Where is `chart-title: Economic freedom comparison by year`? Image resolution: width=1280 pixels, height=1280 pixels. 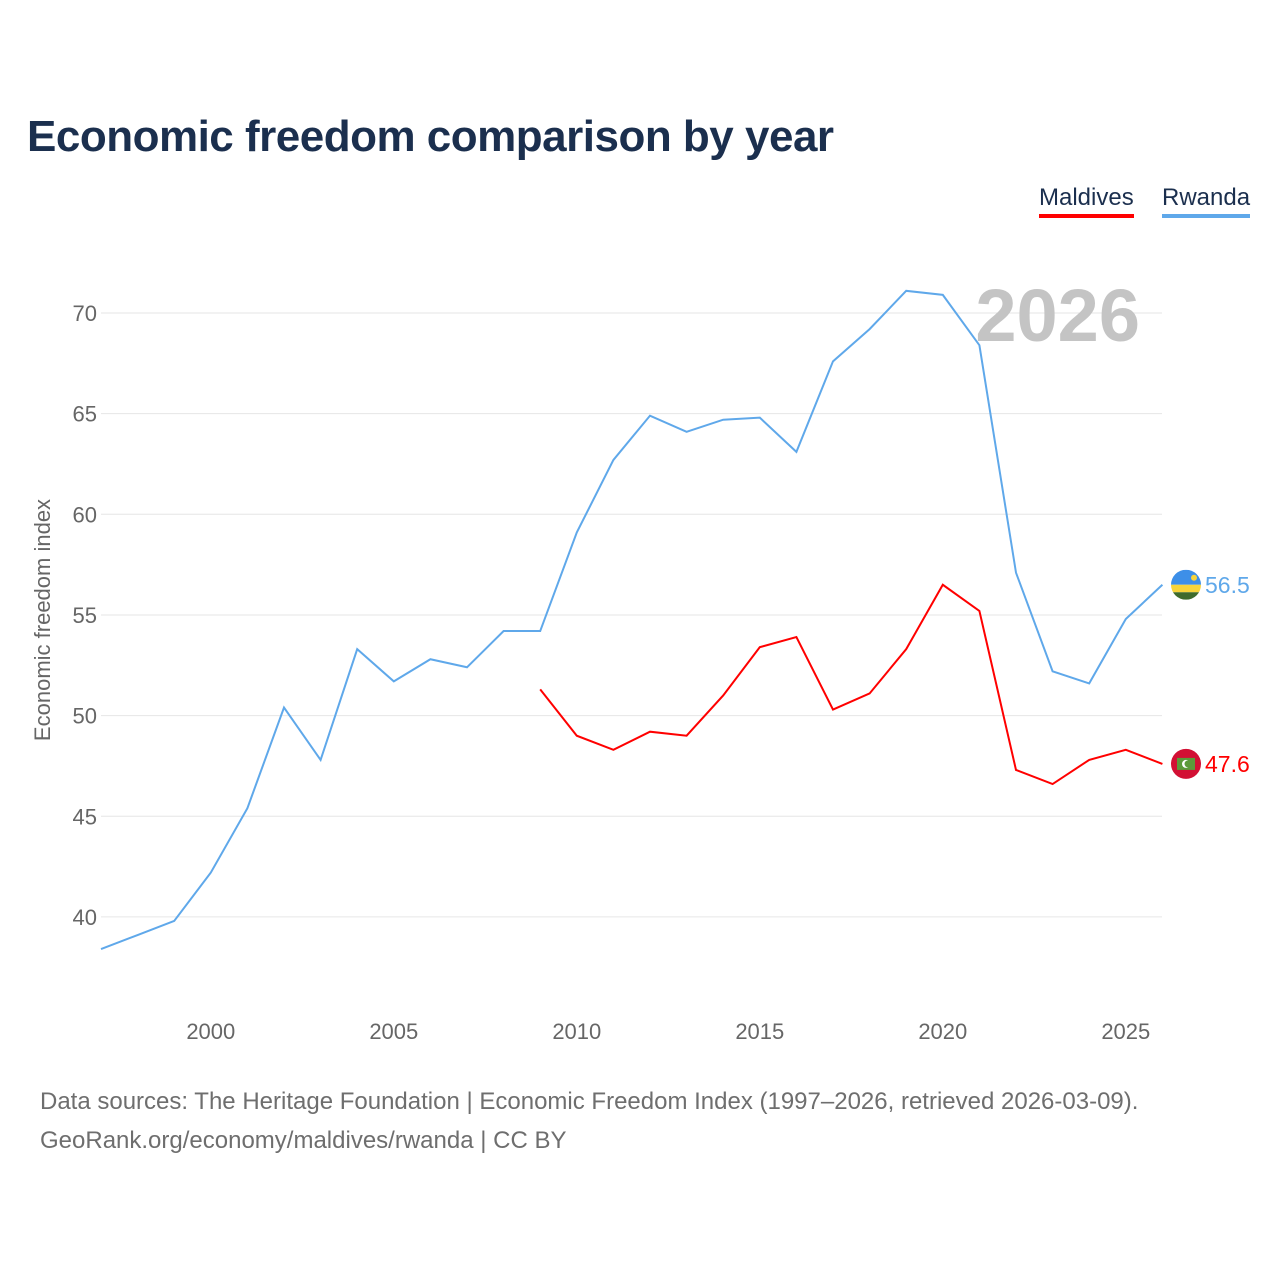
chart-title: Economic freedom comparison by year is located at coordinates (430, 136).